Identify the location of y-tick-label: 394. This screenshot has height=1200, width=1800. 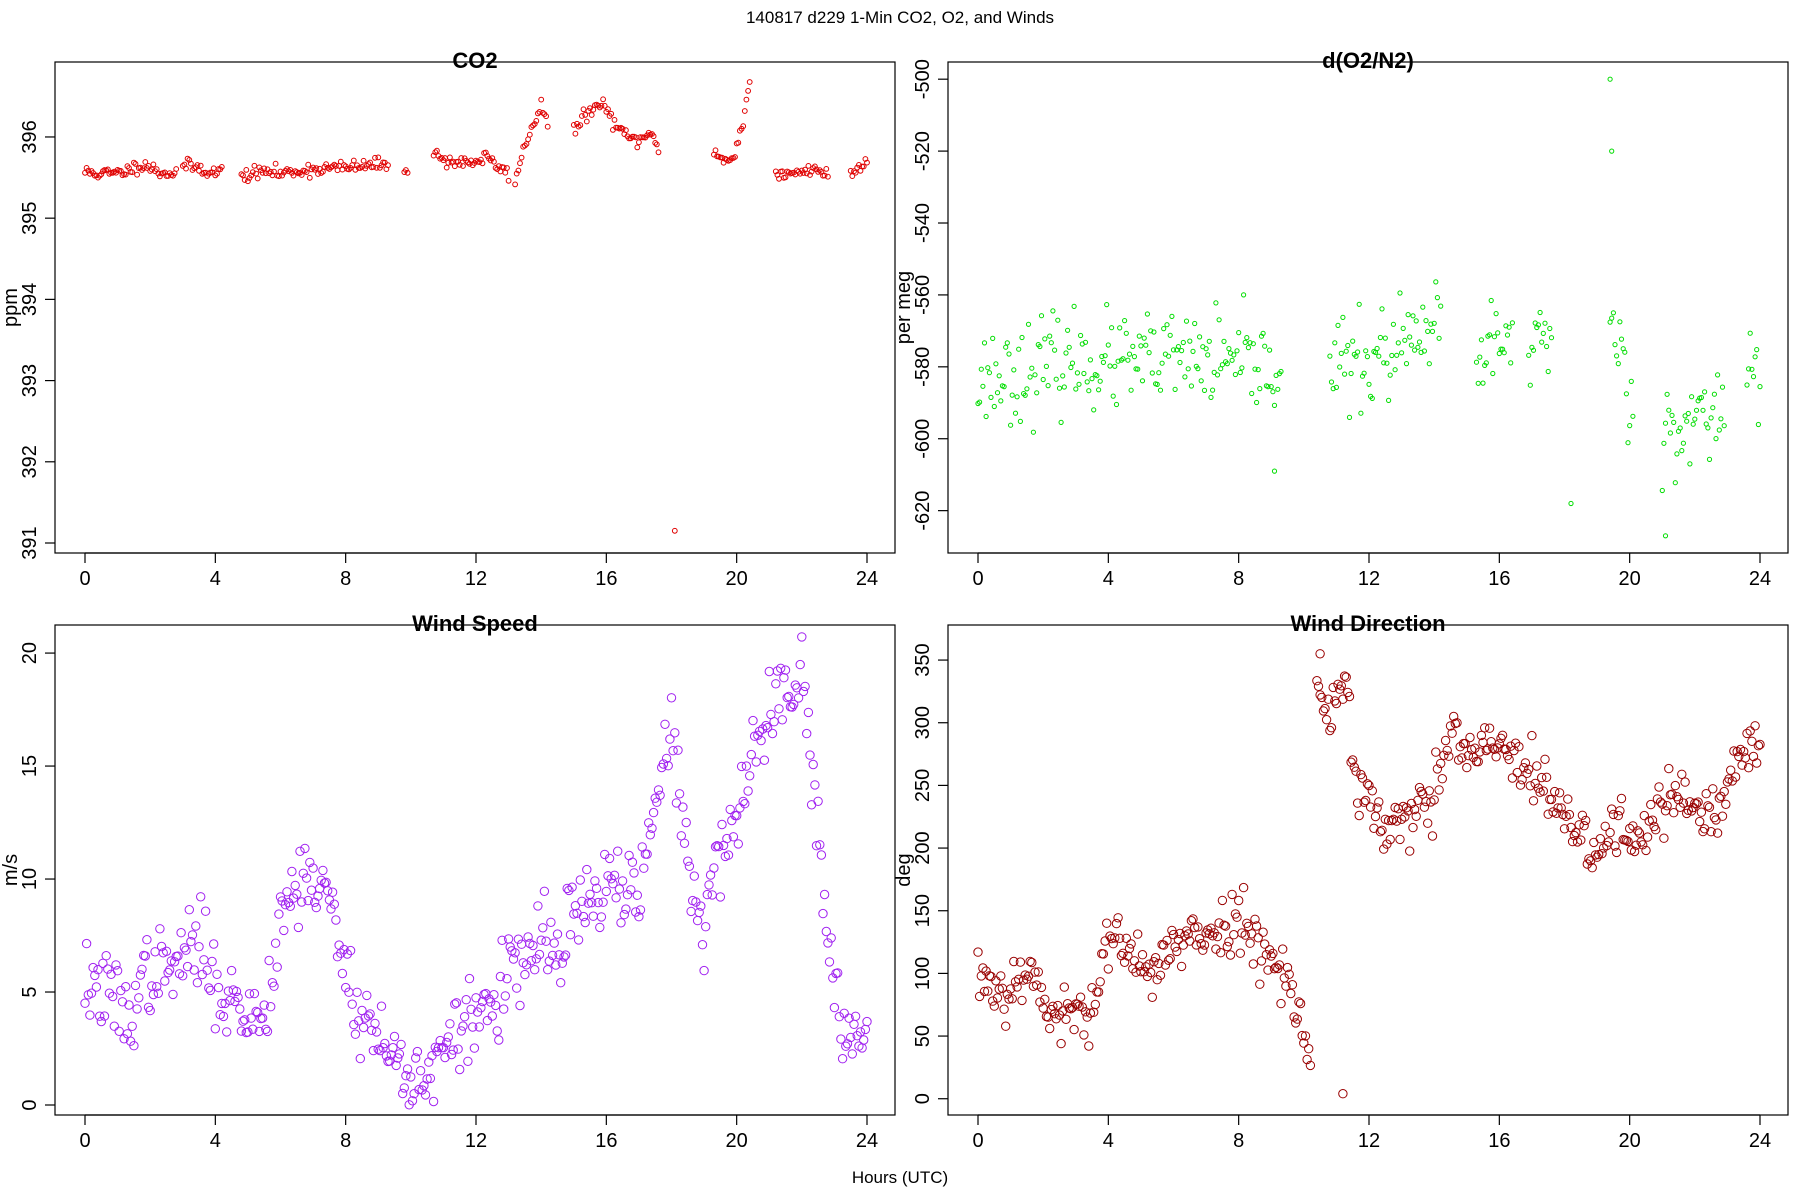
(30, 299).